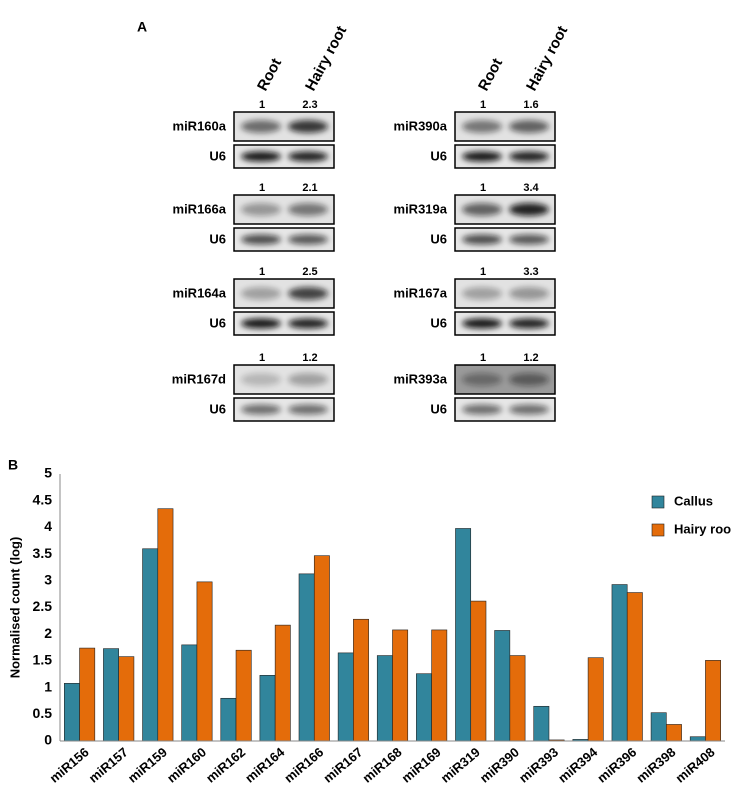 The height and width of the screenshot is (802, 731). What do you see at coordinates (309, 358) in the screenshot?
I see `ratio-label: 1.2` at bounding box center [309, 358].